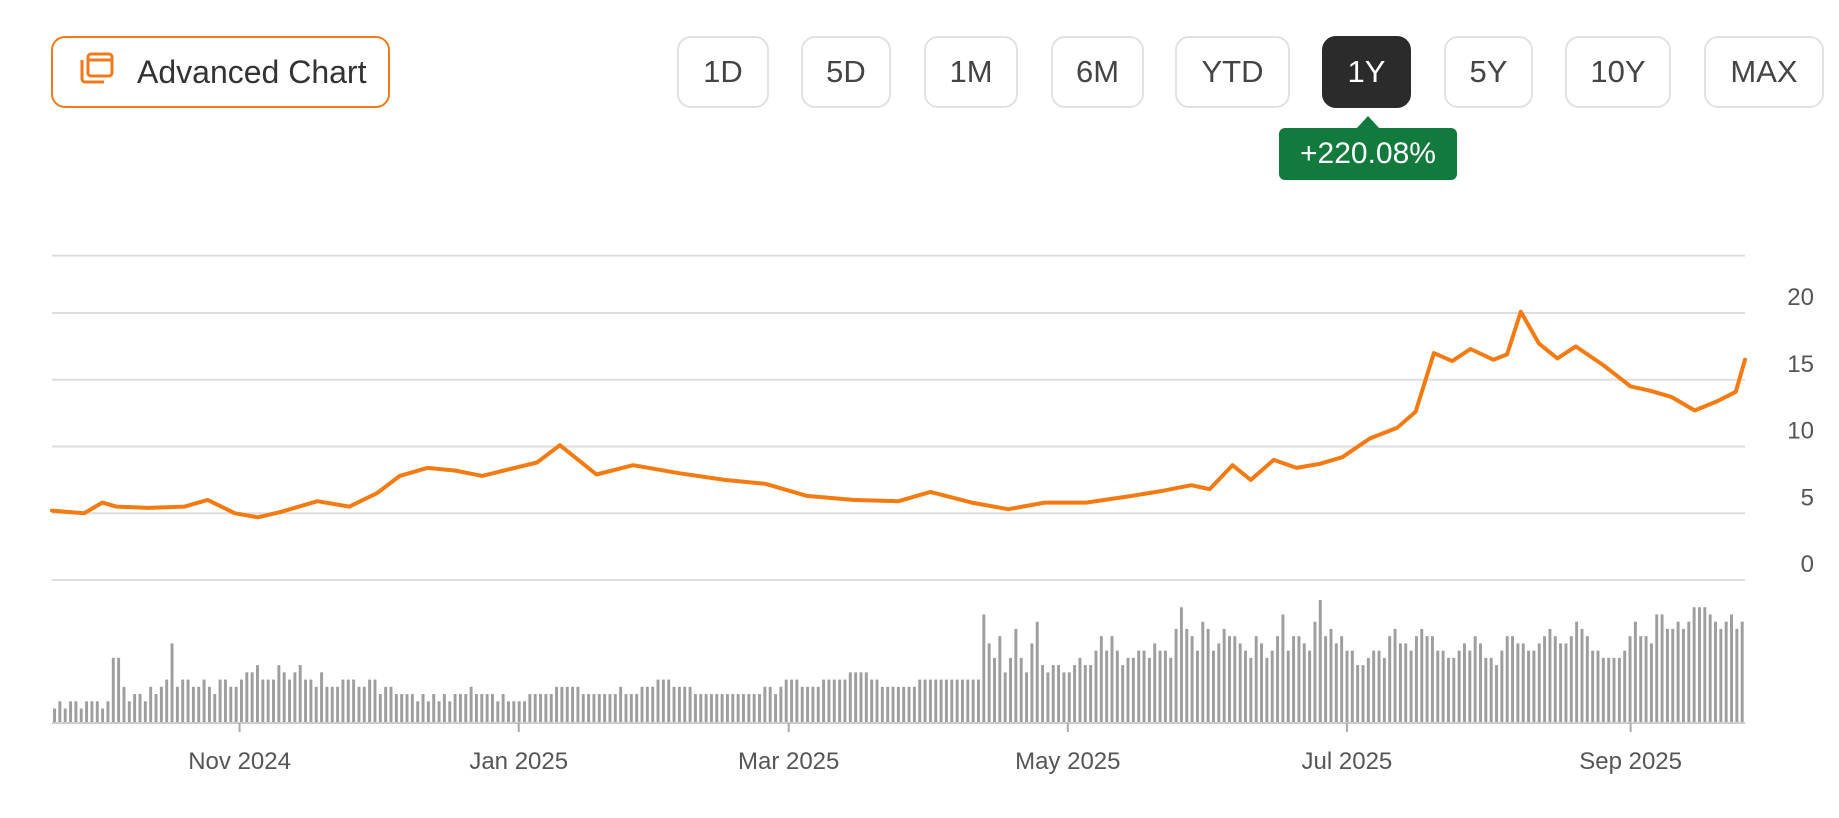 This screenshot has width=1839, height=818. What do you see at coordinates (1764, 72) in the screenshot?
I see `range-button-max: MAX` at bounding box center [1764, 72].